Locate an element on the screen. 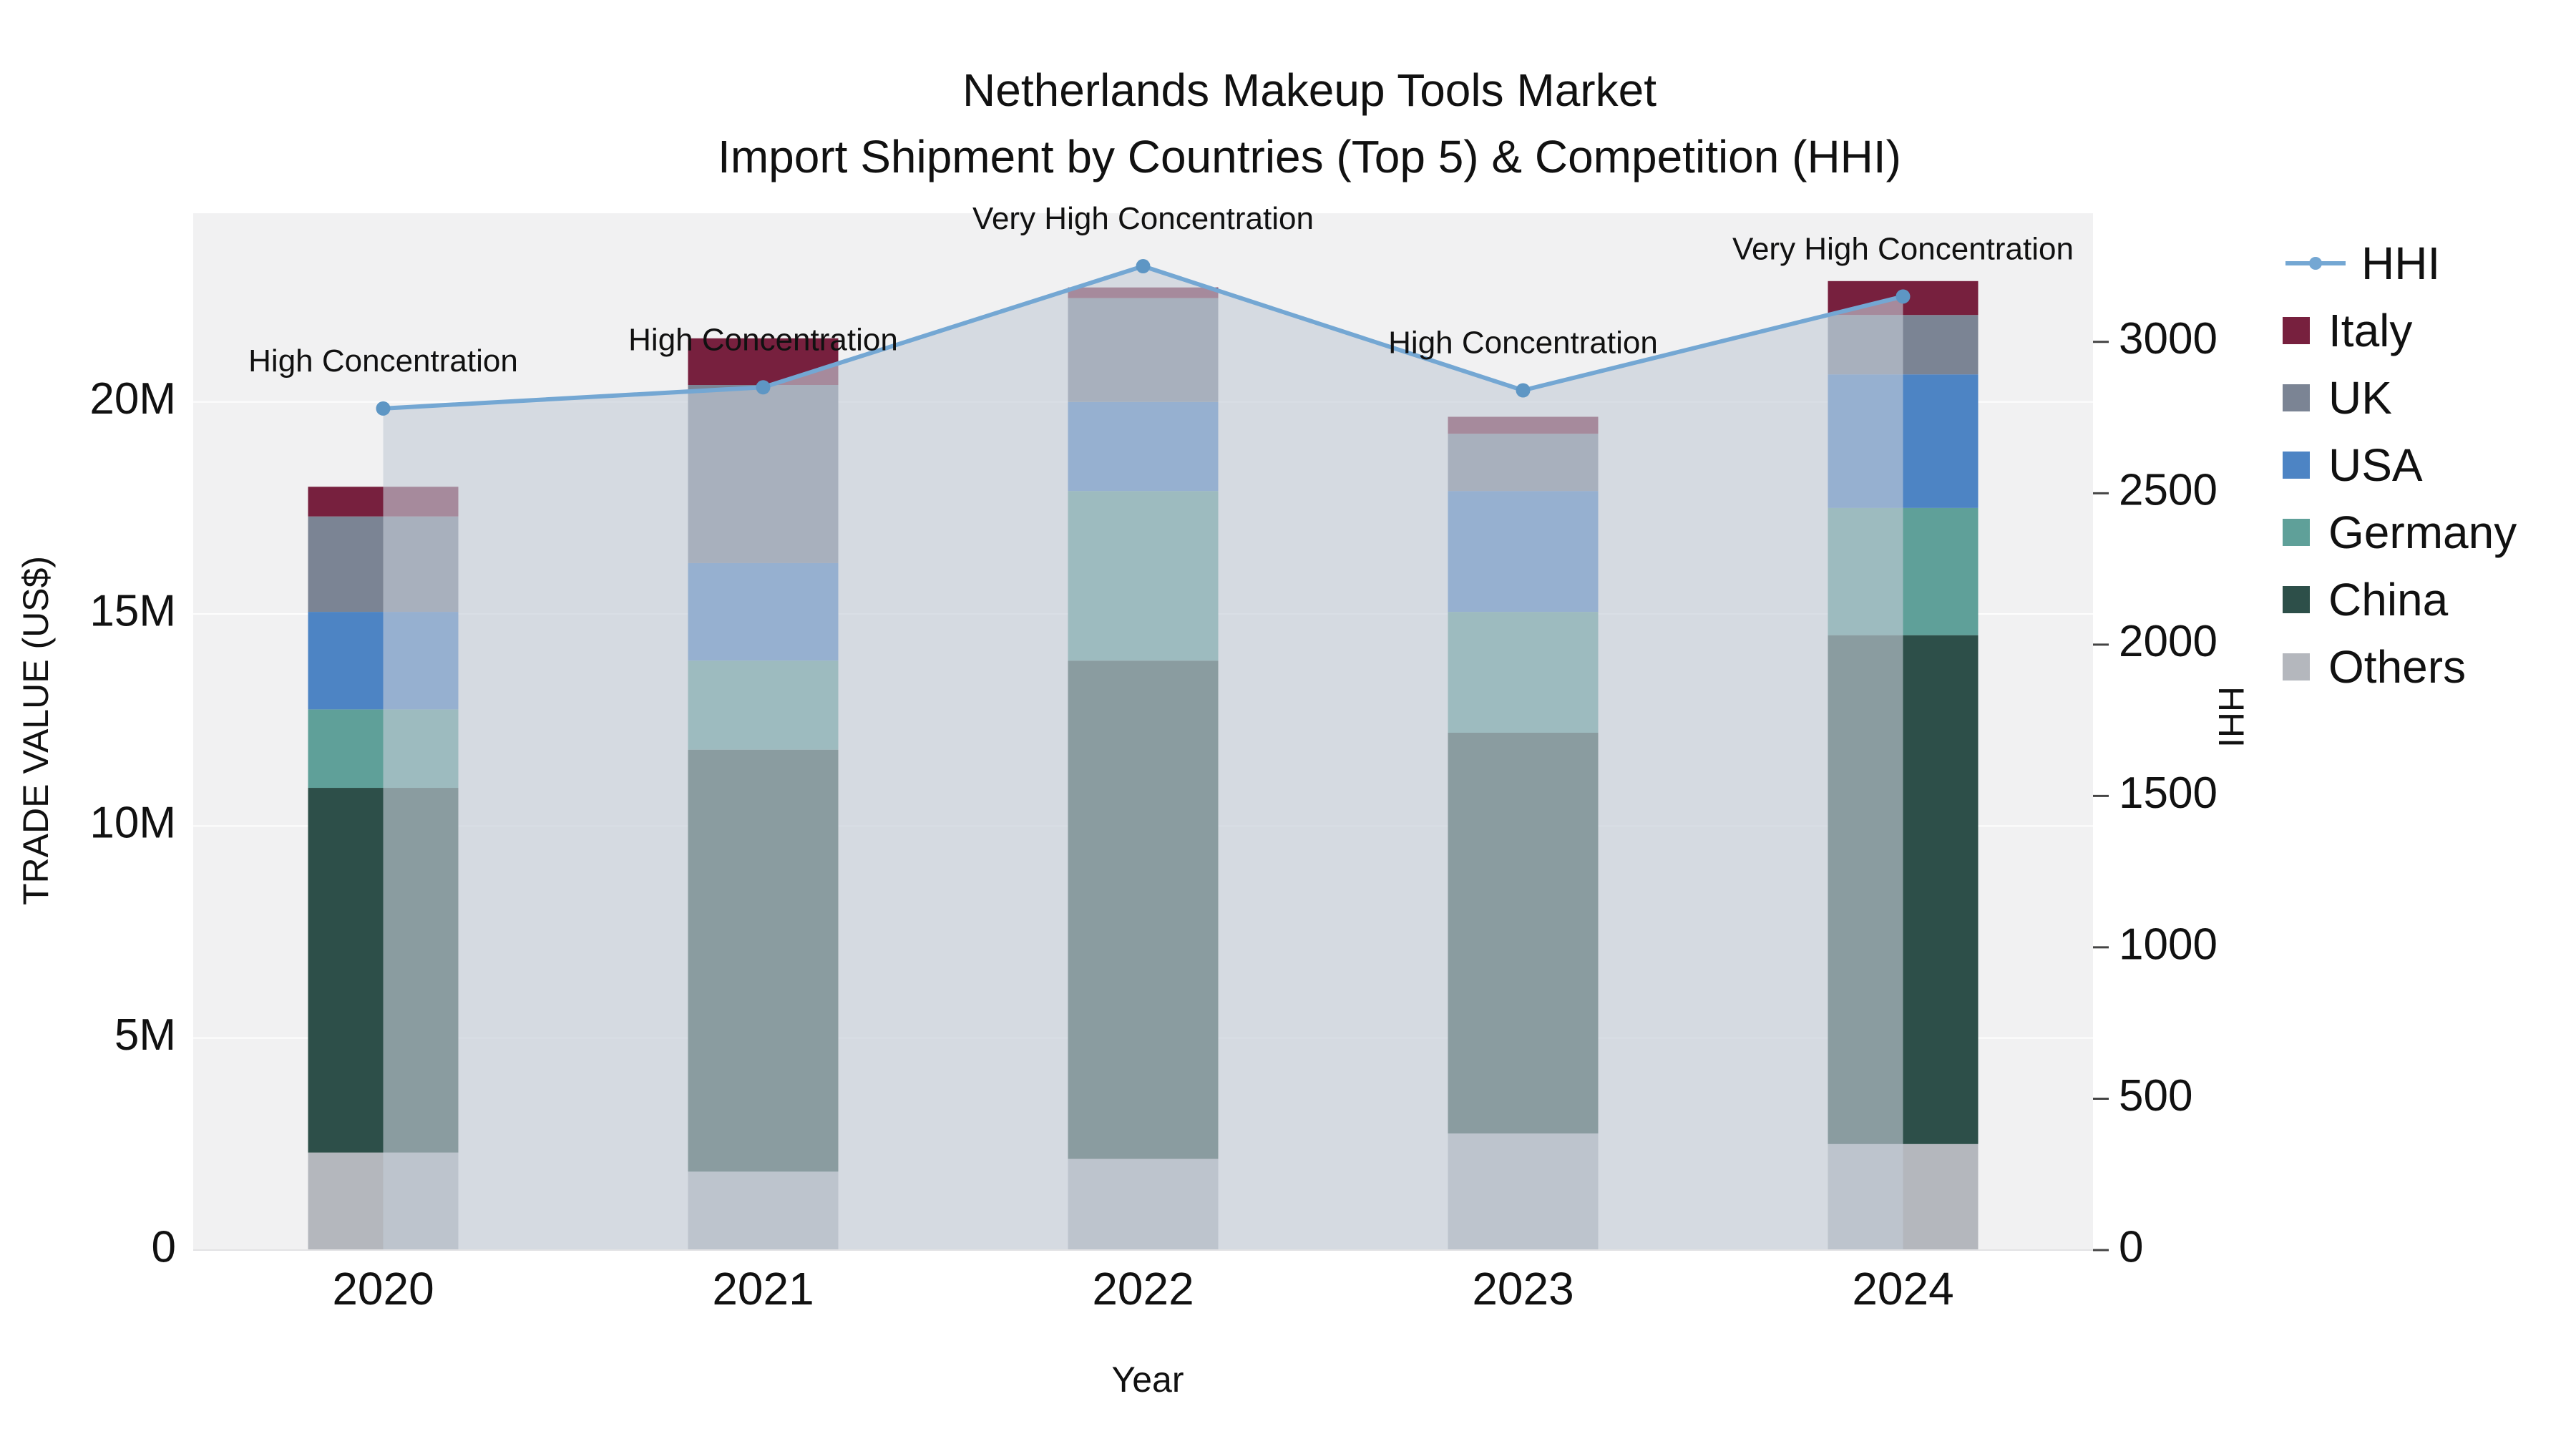  legend-line-marker-hhi is located at coordinates (2315, 263).